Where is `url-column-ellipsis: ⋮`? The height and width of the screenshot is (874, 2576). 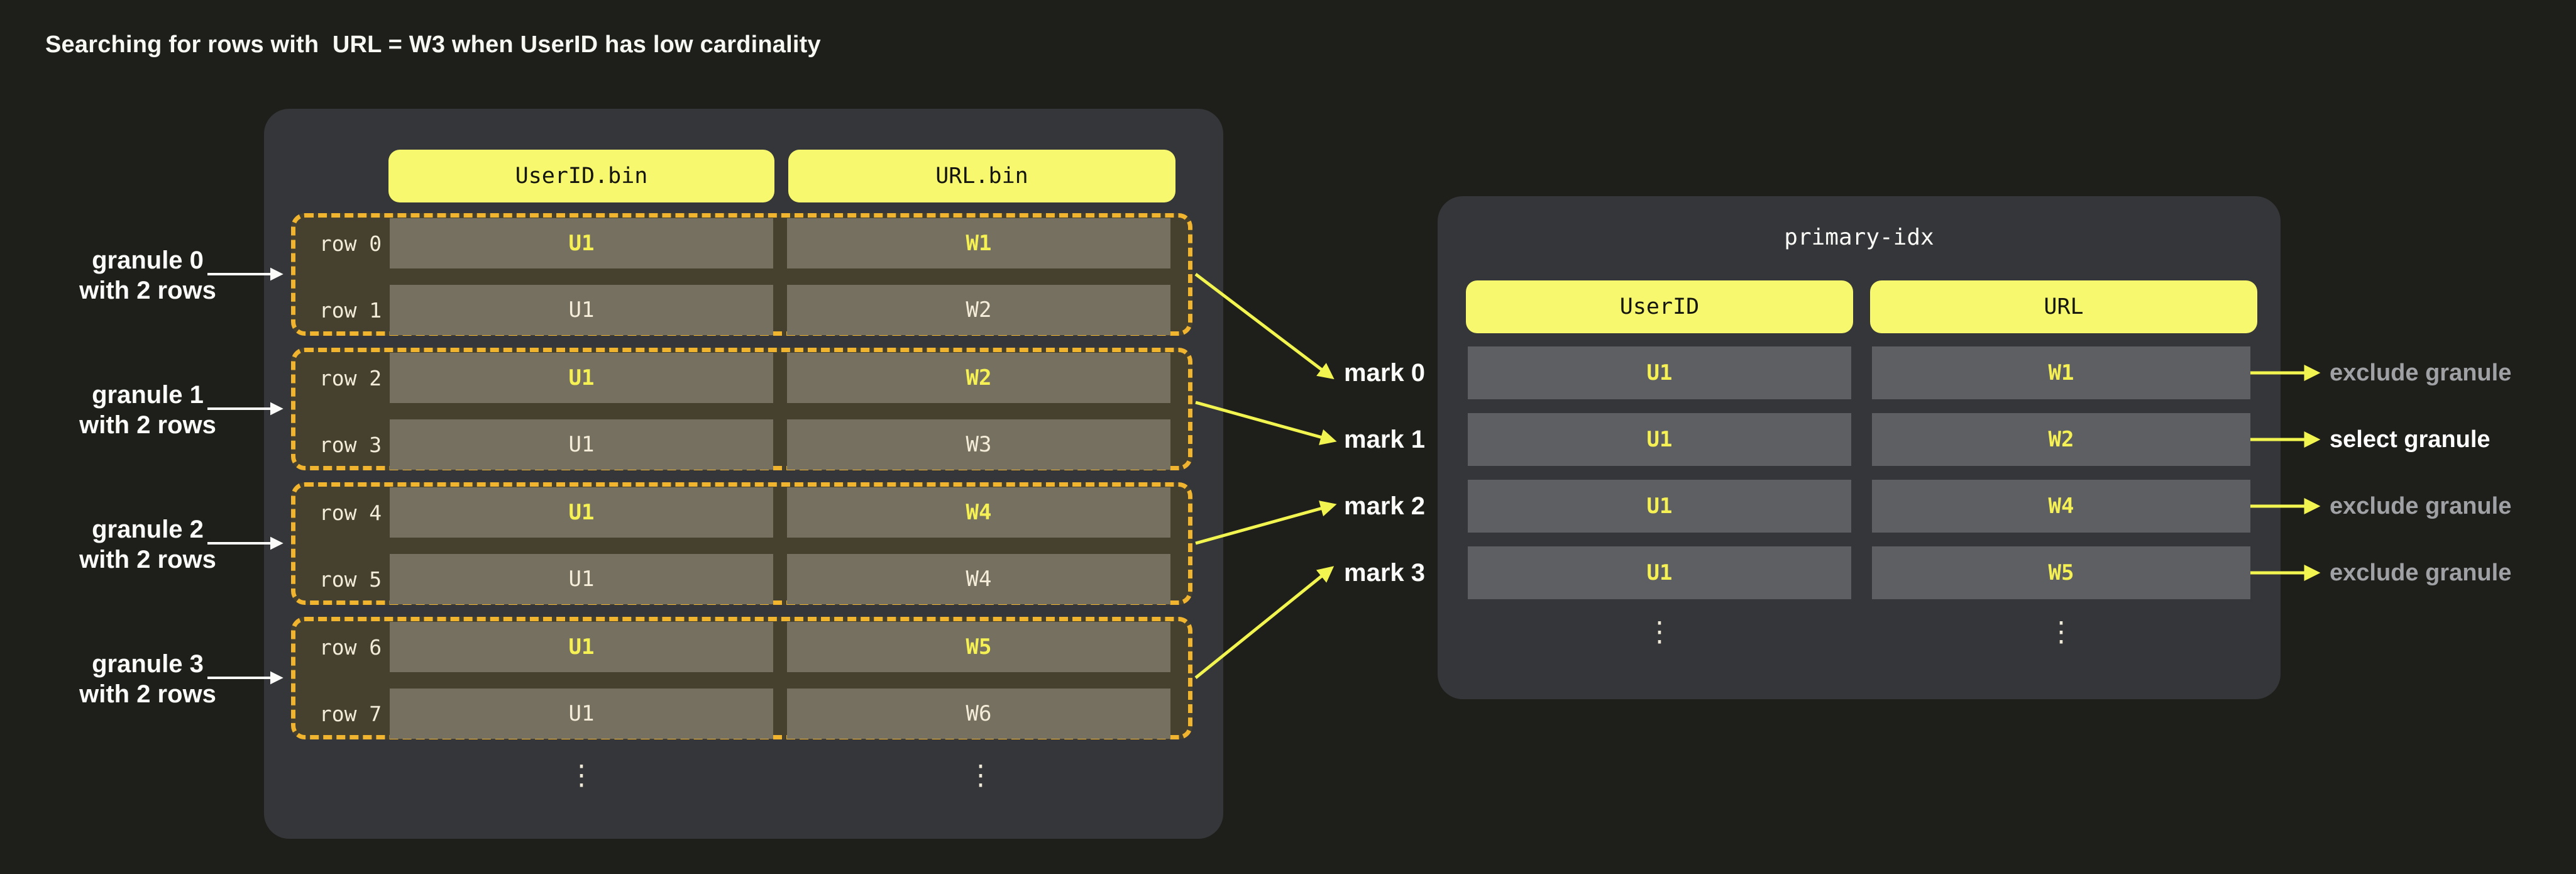
url-column-ellipsis: ⋮ is located at coordinates (981, 776).